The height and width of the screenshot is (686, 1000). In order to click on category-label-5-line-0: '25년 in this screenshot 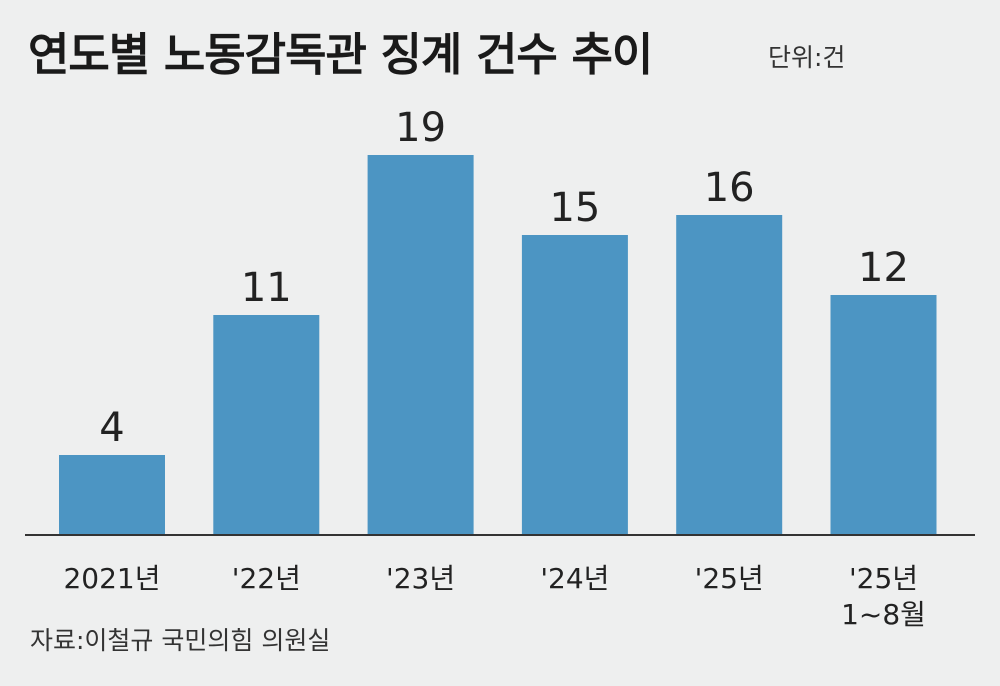, I will do `click(883, 578)`.